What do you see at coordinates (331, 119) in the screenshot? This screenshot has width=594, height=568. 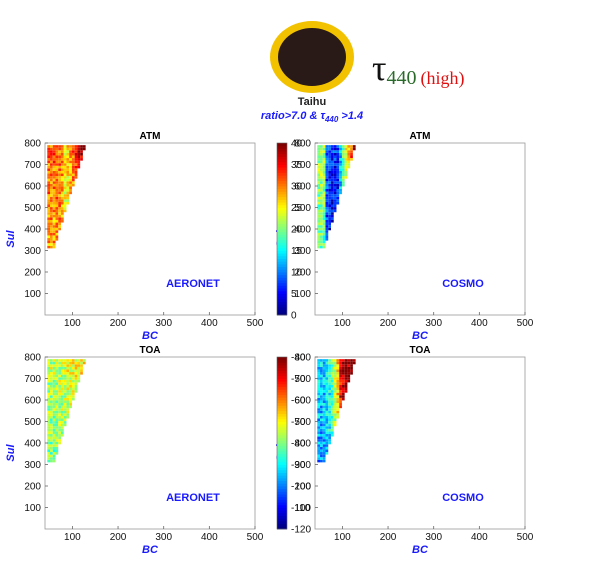 I see `criteria-sub: 440` at bounding box center [331, 119].